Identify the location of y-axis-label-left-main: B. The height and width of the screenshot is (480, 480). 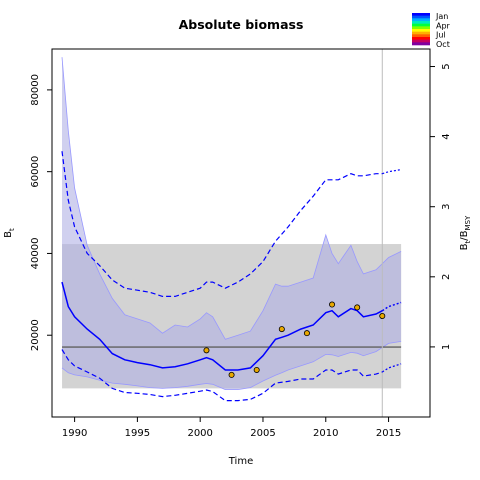
(8, 234).